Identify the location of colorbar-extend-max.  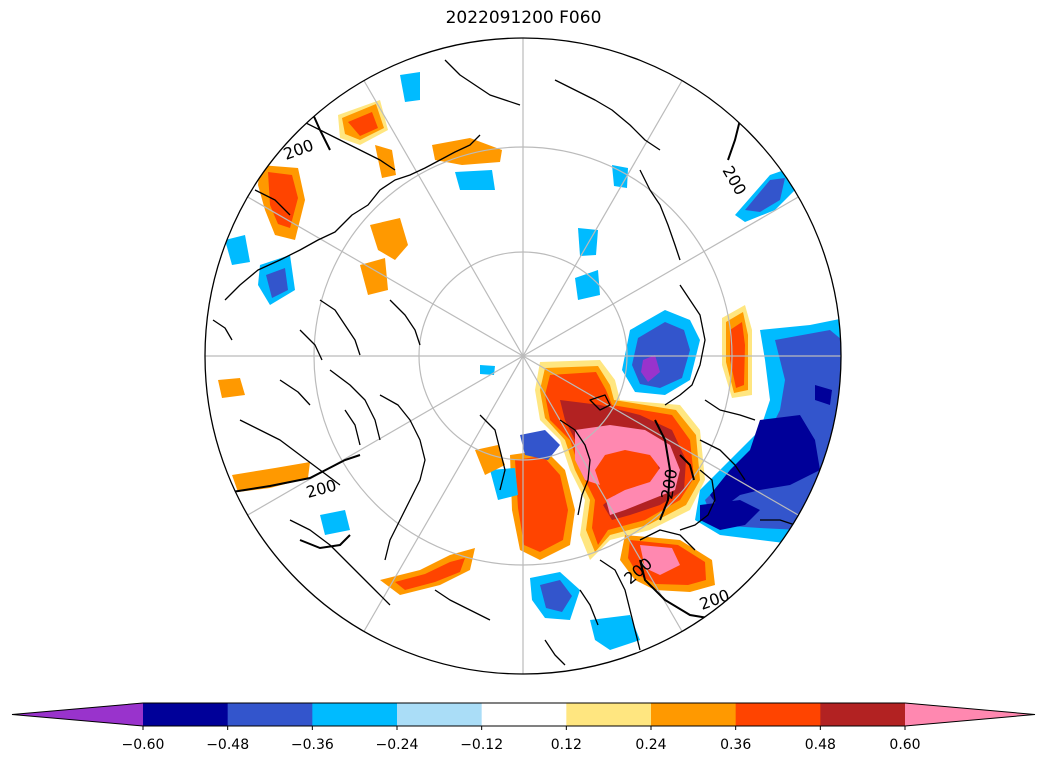
(970, 714).